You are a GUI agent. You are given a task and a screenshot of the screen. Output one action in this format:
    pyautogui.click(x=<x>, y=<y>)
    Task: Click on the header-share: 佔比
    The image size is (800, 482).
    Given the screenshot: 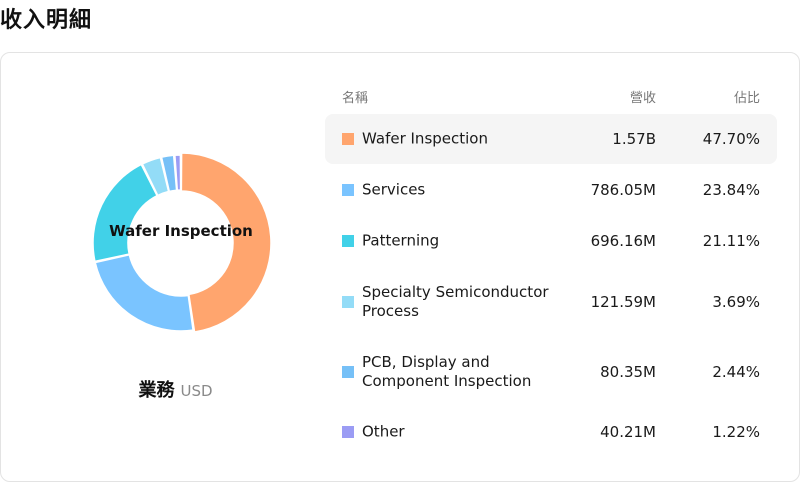 What is the action you would take?
    pyautogui.click(x=746, y=98)
    